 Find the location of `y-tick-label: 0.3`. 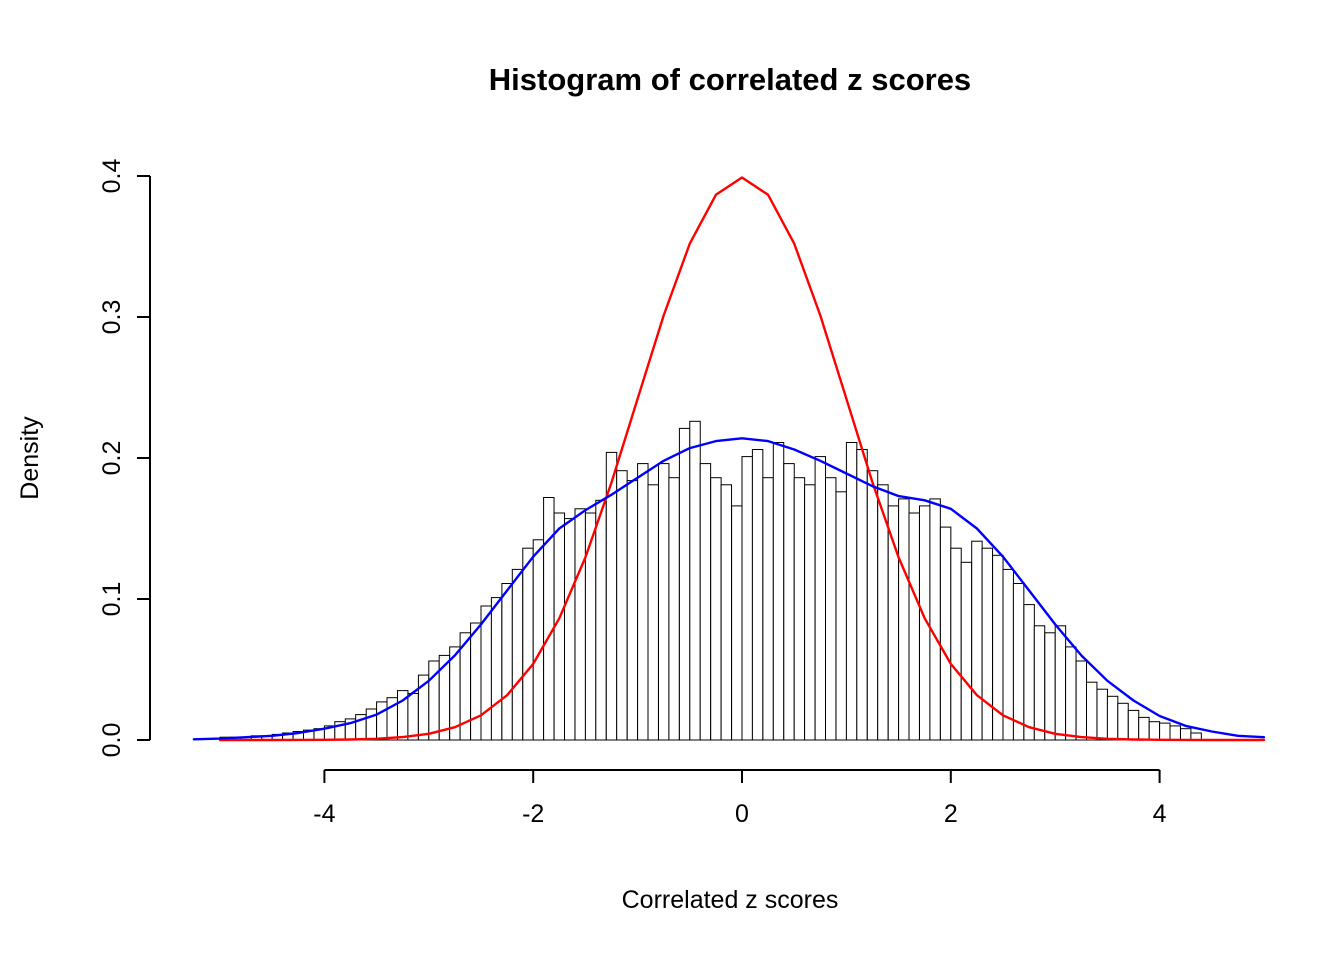

y-tick-label: 0.3 is located at coordinates (112, 317).